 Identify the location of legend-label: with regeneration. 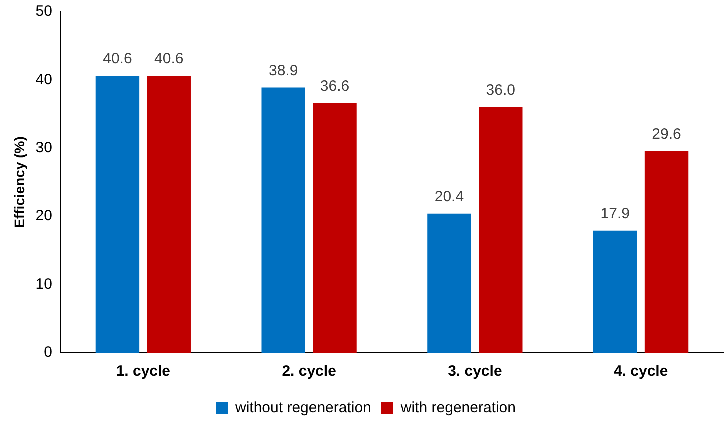
(458, 408).